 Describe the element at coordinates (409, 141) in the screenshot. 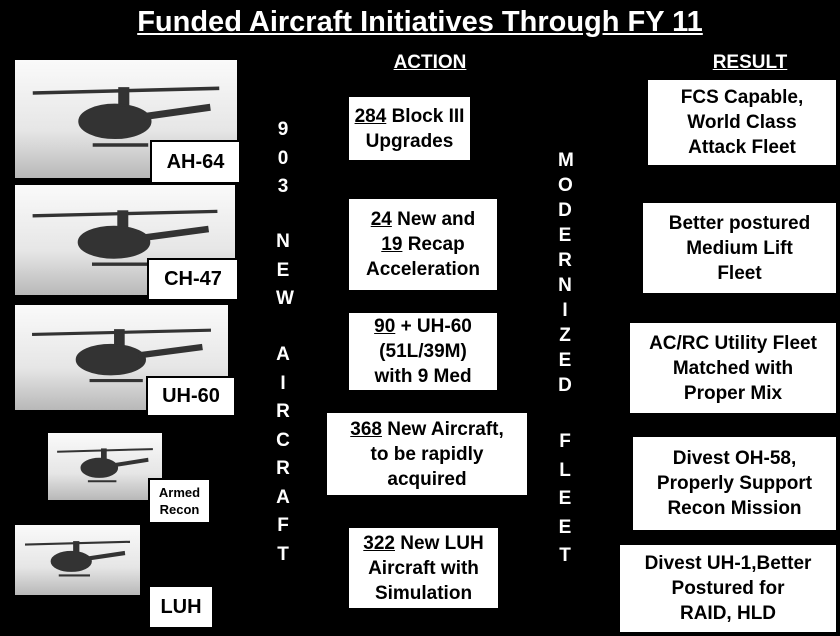

I see `box-line: Upgrades` at that location.